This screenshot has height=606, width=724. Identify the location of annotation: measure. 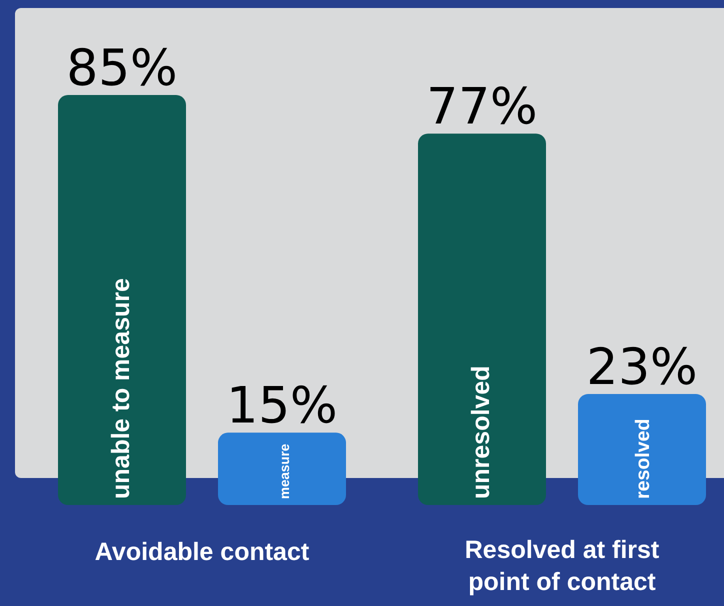
(284, 471).